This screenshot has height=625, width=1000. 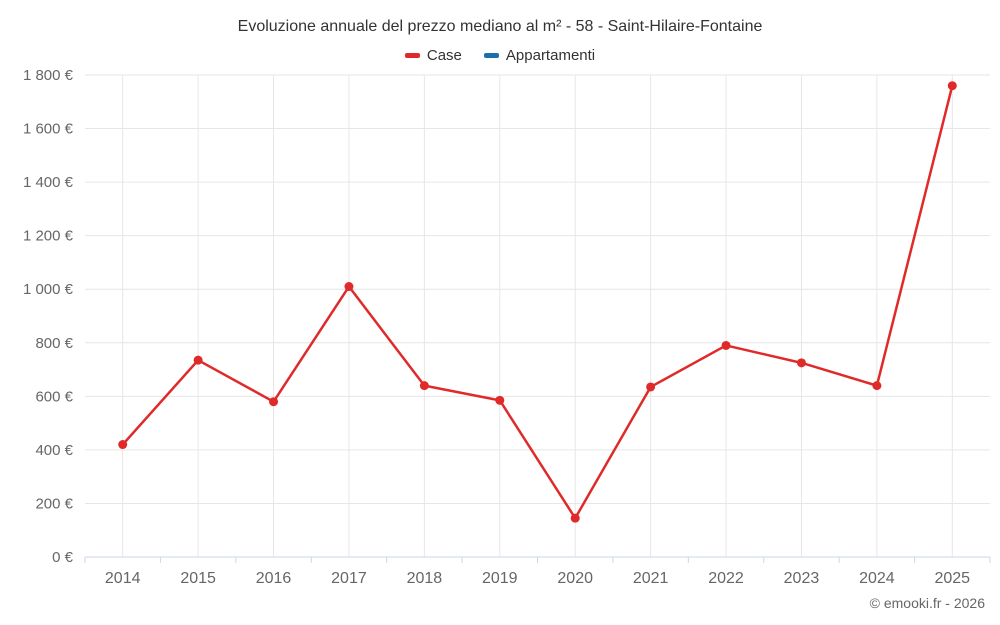 I want to click on x-axis-label: 2022, so click(x=726, y=578).